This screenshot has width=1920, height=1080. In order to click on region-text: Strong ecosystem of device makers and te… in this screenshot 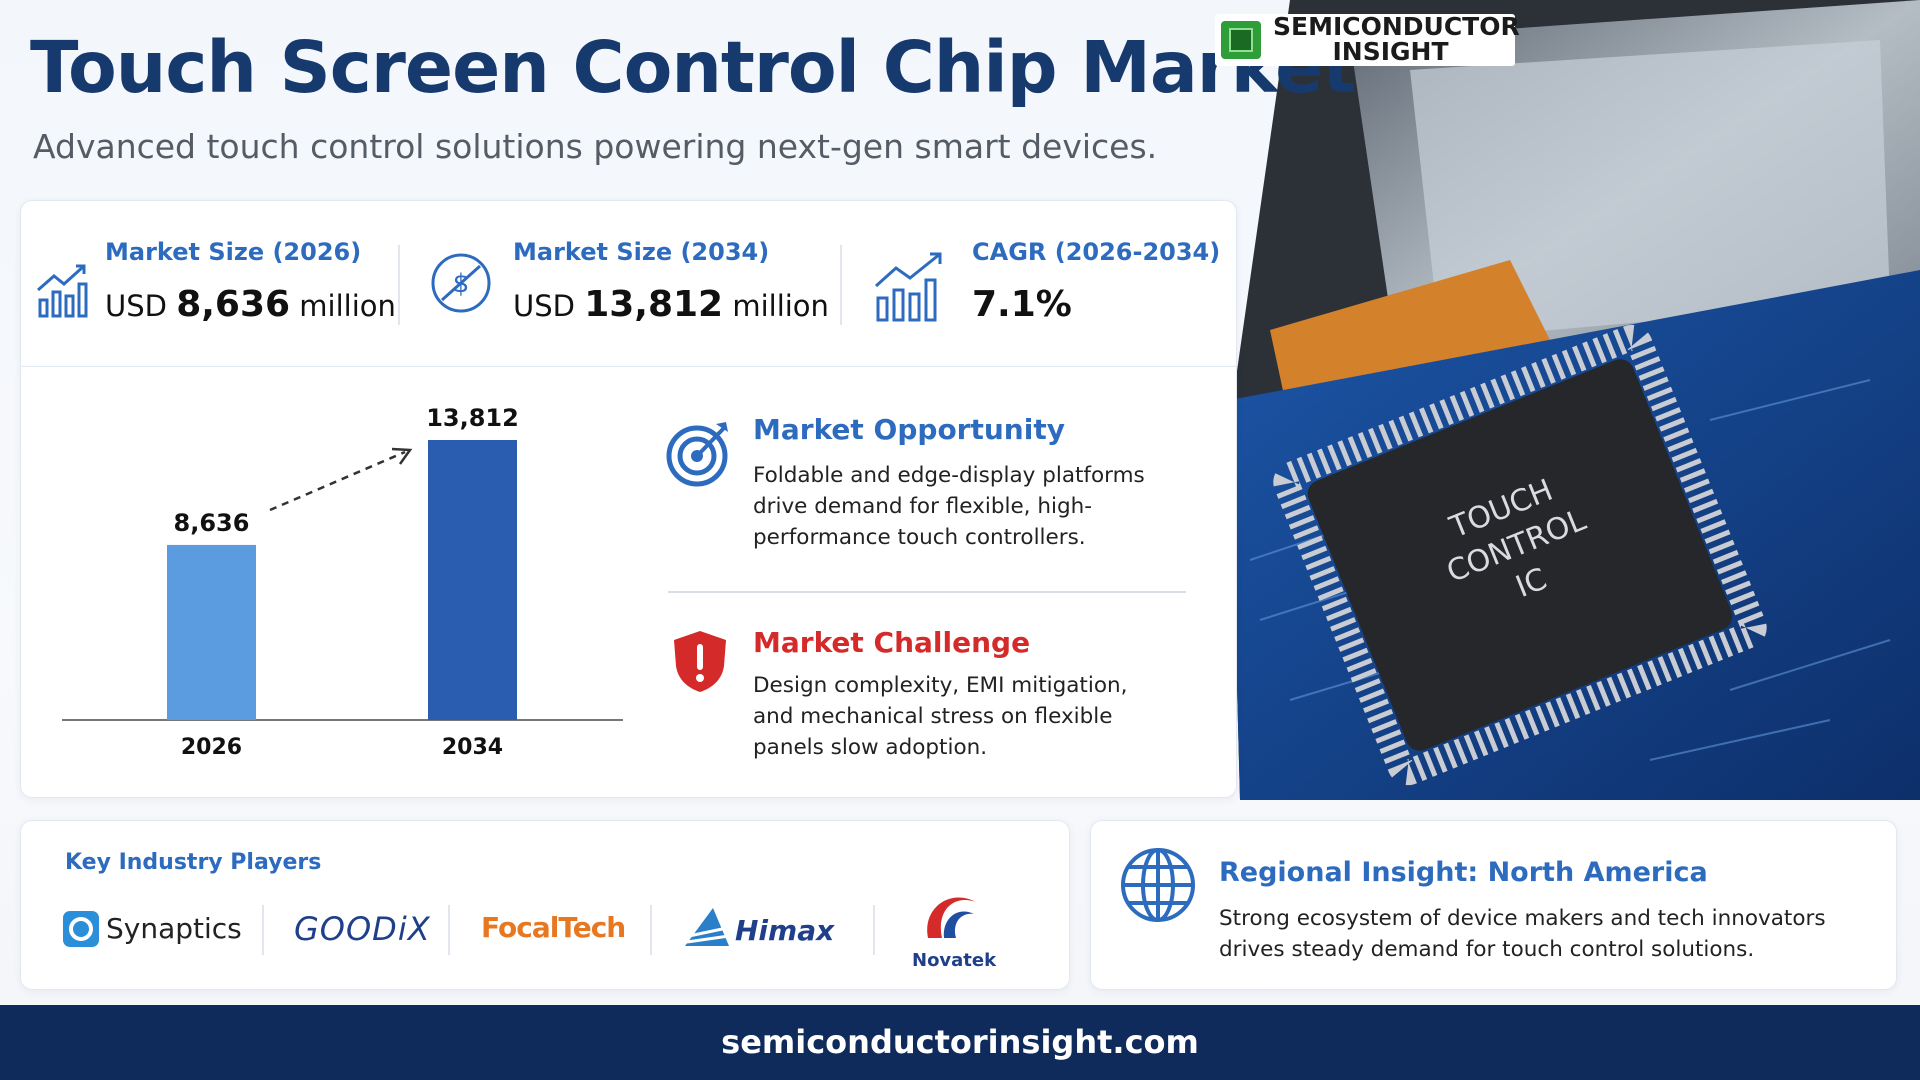, I will do `click(1522, 934)`.